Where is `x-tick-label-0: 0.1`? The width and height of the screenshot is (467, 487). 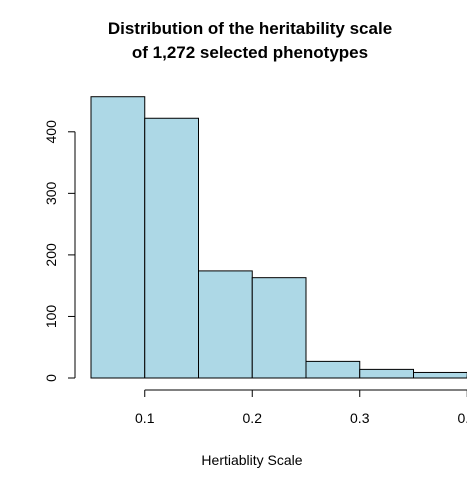 x-tick-label-0: 0.1 is located at coordinates (145, 418).